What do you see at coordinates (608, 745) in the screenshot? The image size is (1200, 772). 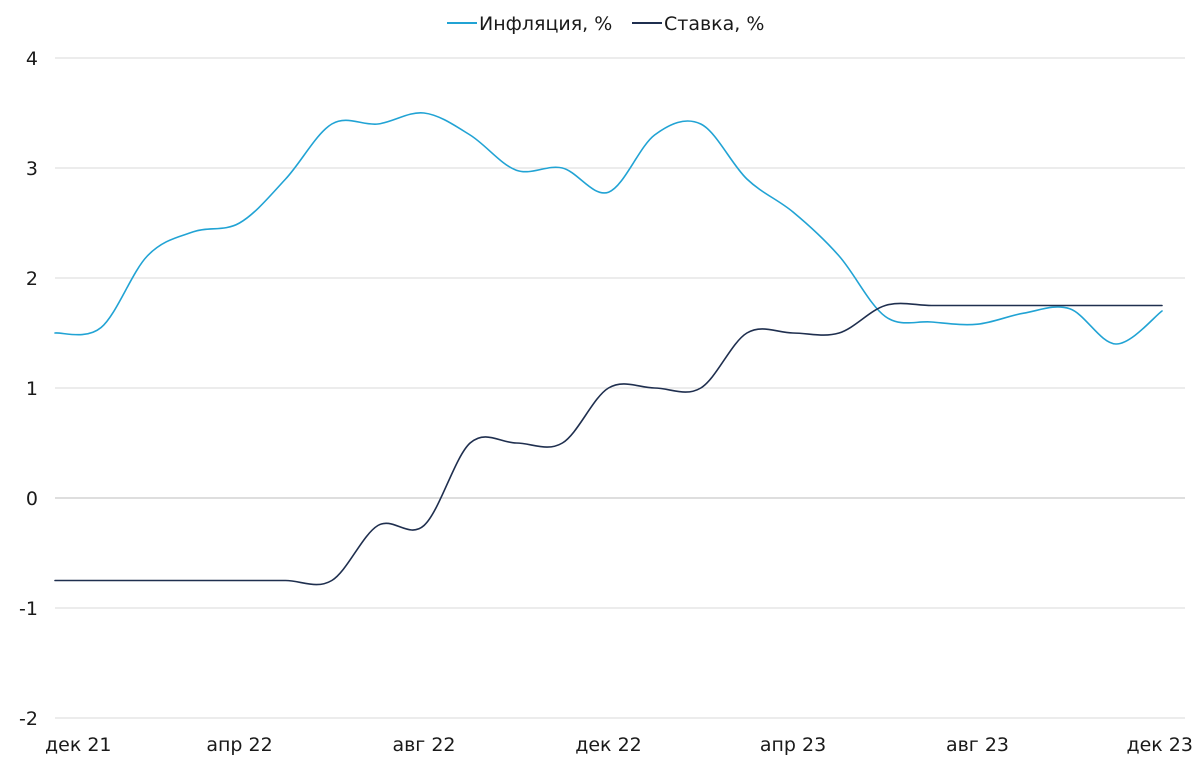 I see `x-tick-label: дек 22` at bounding box center [608, 745].